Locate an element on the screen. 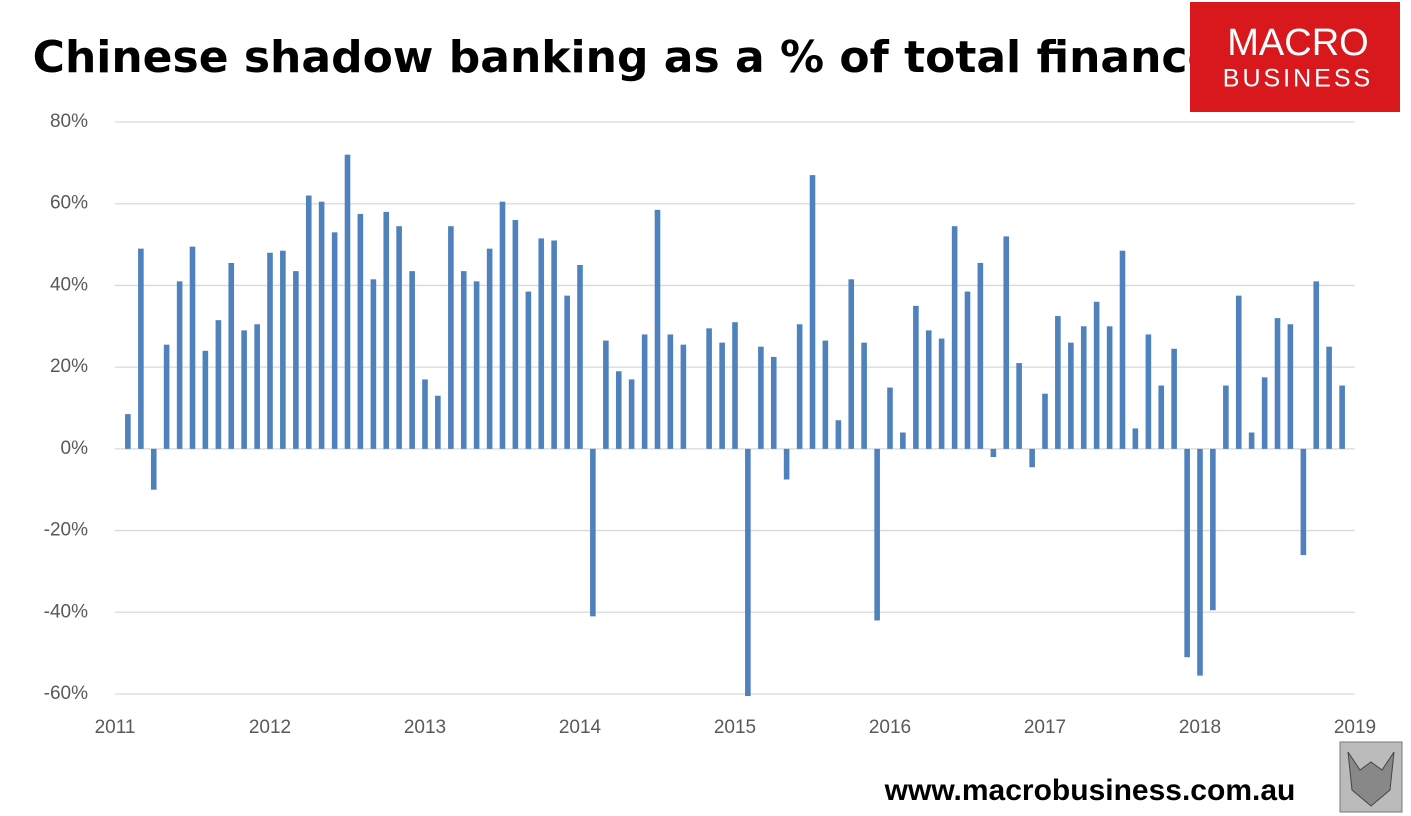  x-tick-label: 2017 is located at coordinates (1045, 727).